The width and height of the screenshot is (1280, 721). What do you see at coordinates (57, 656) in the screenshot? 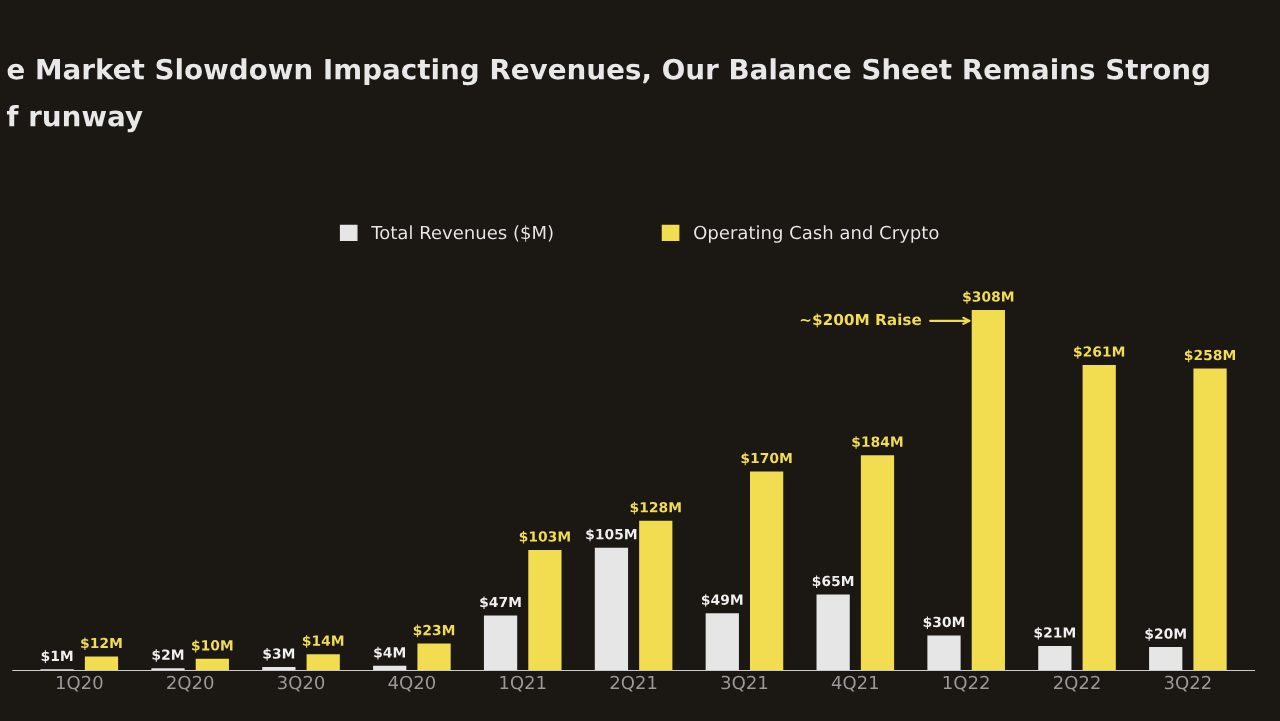
I see `data-label: $1M` at bounding box center [57, 656].